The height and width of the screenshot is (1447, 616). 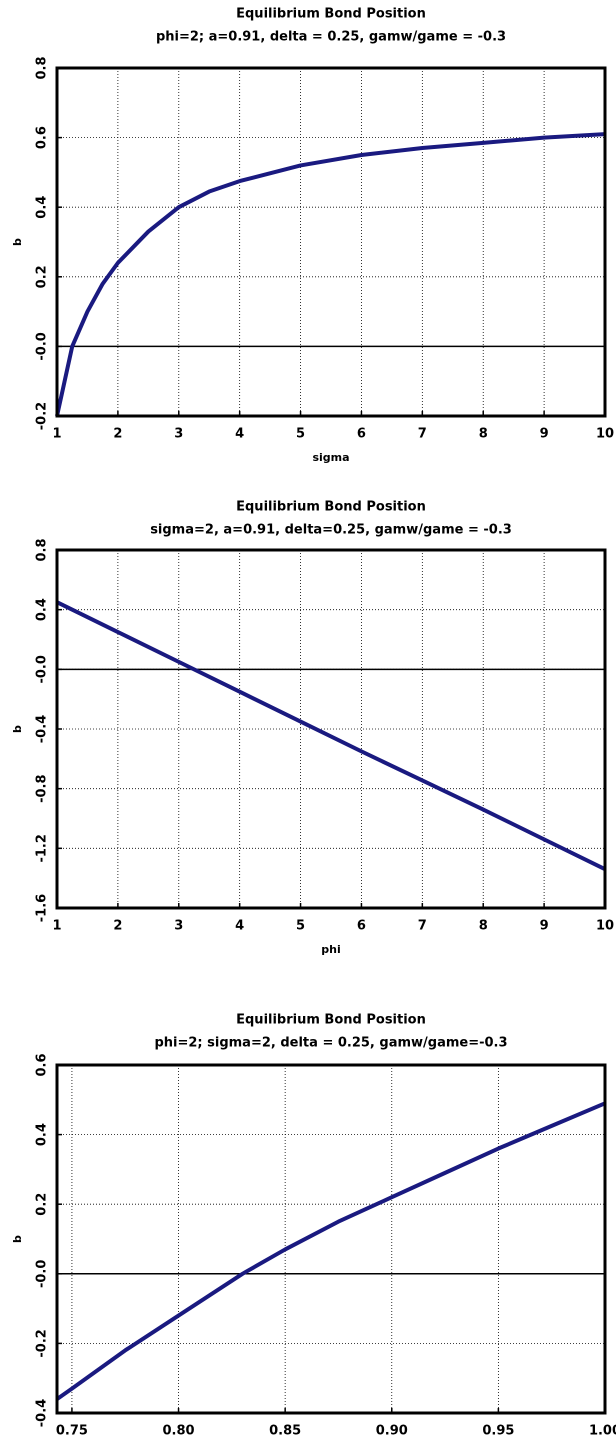 I want to click on x-tick-label: 0.95, so click(x=498, y=1431).